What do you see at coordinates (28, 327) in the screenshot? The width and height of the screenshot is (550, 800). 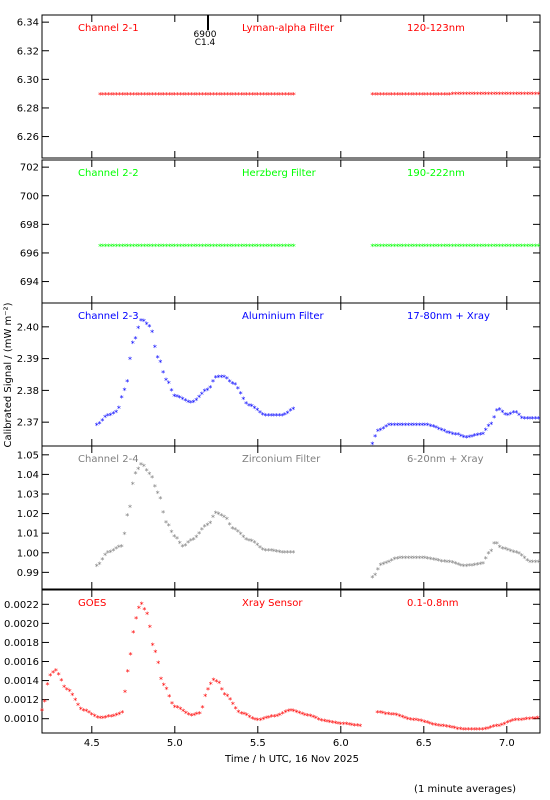 I see `y-tick-label: 2.40` at bounding box center [28, 327].